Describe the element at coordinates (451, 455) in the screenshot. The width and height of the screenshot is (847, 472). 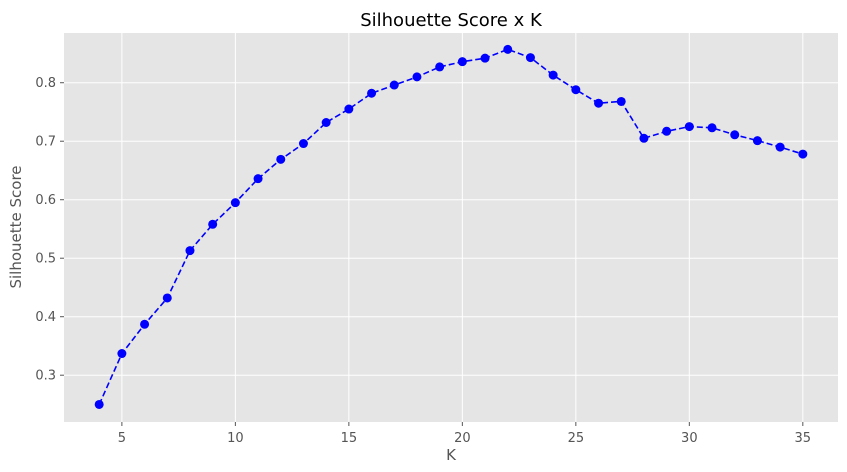
I see `x-axis-label: K` at that location.